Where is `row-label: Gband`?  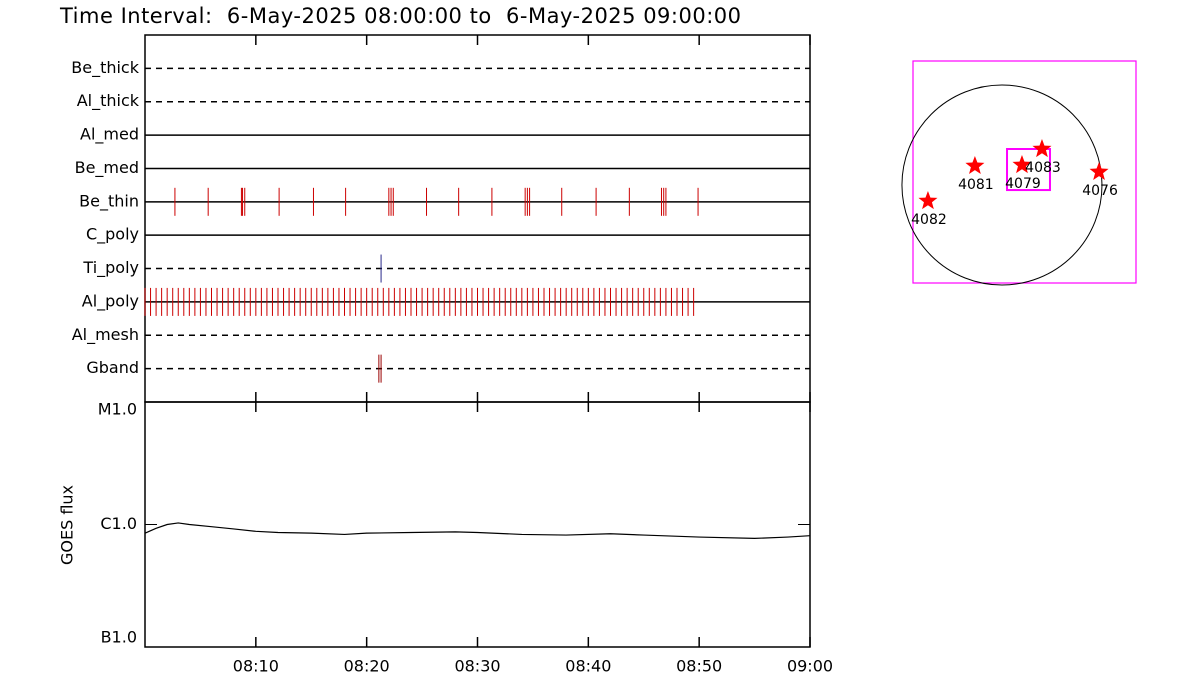
row-label: Gband is located at coordinates (112, 367).